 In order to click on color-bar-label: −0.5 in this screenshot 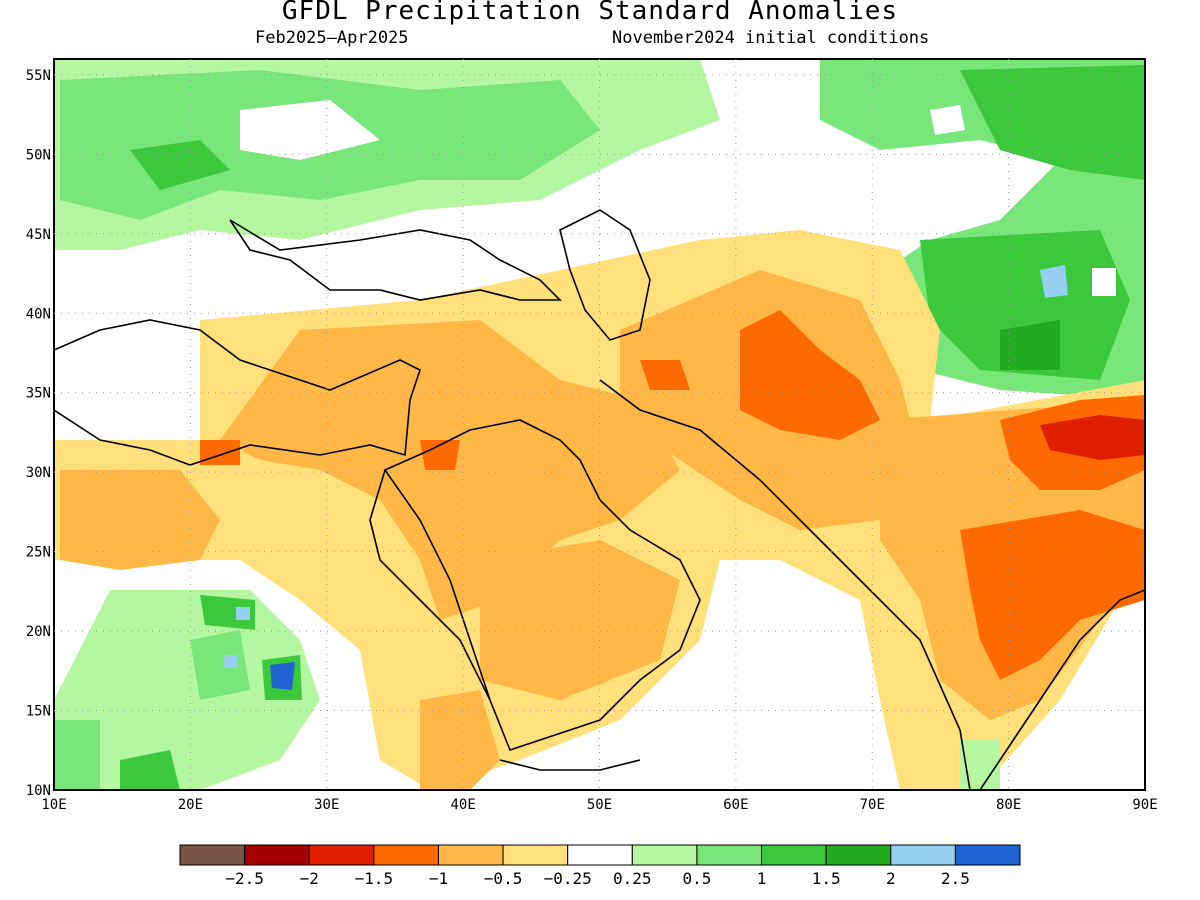, I will do `click(503, 878)`.